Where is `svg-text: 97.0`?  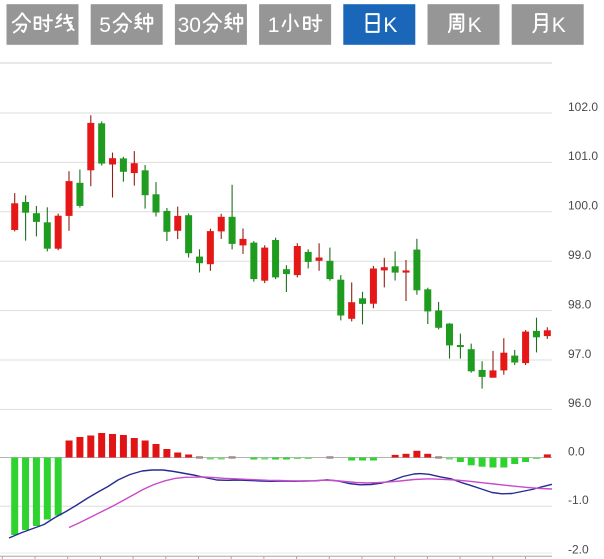 svg-text: 97.0 is located at coordinates (580, 354).